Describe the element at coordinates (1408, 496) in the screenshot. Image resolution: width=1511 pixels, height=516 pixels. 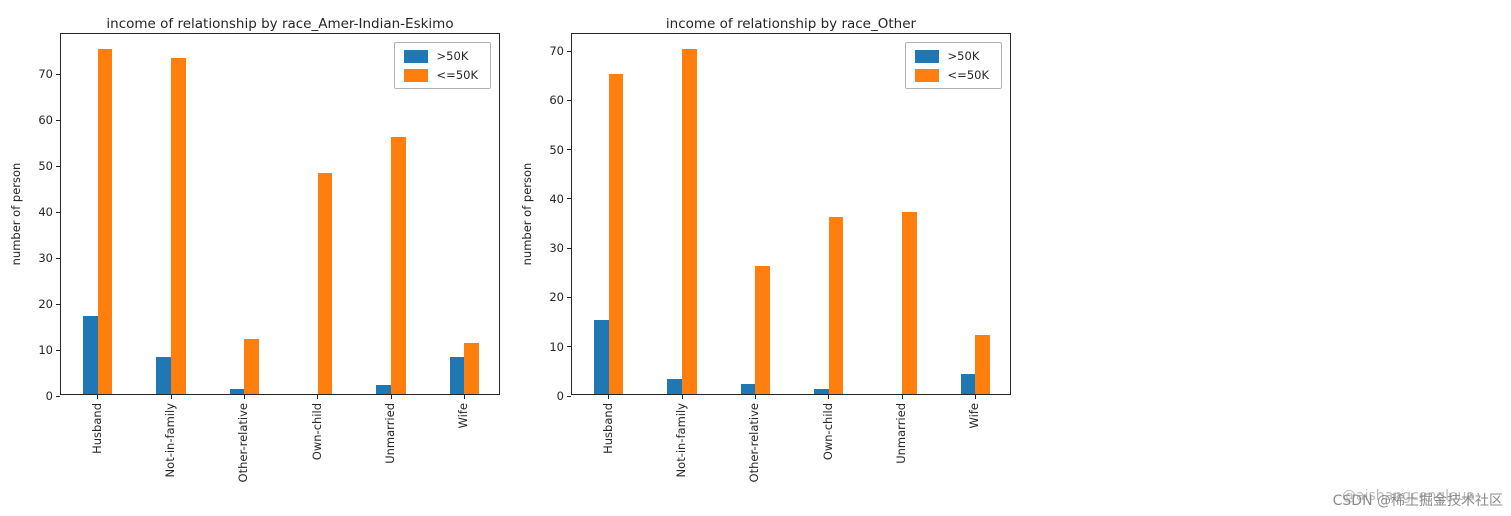
I see `watermark-text-secondary: @aishangcengloua` at that location.